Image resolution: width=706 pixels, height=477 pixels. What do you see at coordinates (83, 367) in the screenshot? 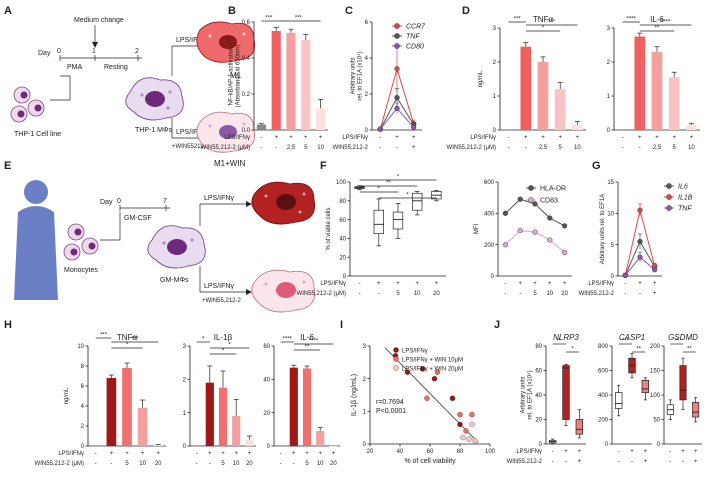
I see `y-tick-label: 8` at bounding box center [83, 367].